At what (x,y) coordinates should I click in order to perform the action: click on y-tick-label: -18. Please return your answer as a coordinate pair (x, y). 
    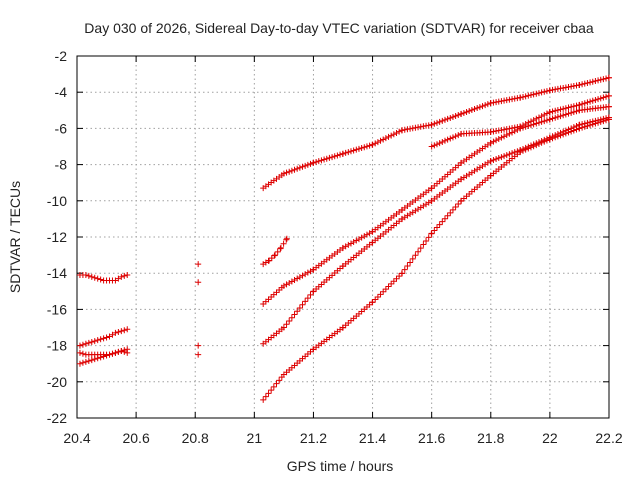
    Looking at the image, I should click on (57, 346).